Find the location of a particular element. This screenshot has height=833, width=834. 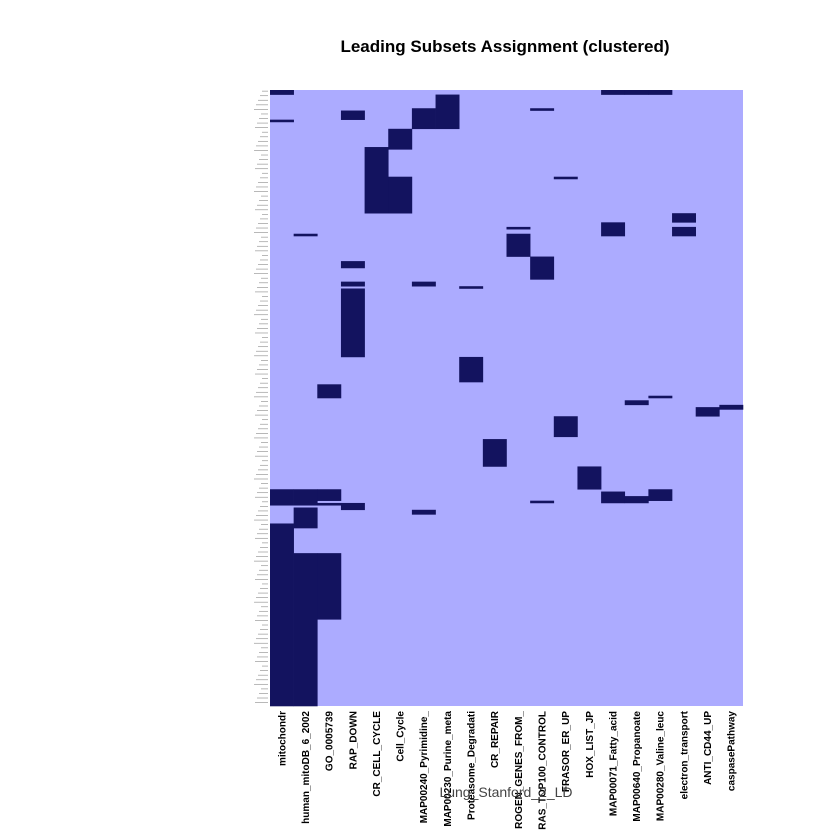

x-axis-label: Lung_Stanford_2_LD is located at coordinates (505, 792).